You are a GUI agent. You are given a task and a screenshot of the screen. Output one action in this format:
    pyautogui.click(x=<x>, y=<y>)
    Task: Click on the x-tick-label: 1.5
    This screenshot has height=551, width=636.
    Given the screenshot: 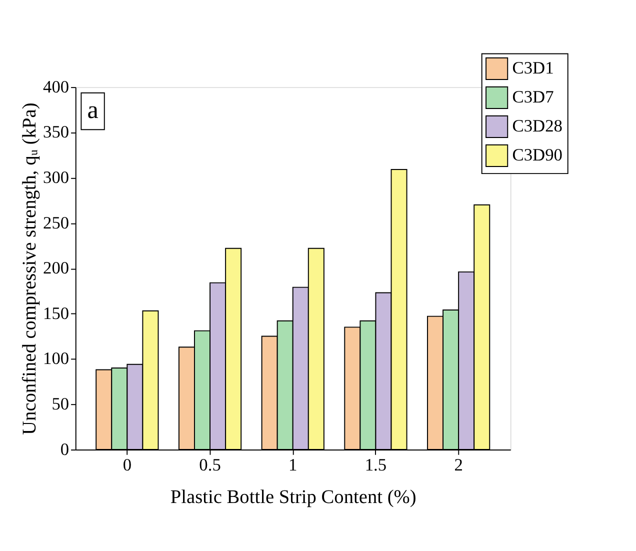 What is the action you would take?
    pyautogui.click(x=375, y=464)
    